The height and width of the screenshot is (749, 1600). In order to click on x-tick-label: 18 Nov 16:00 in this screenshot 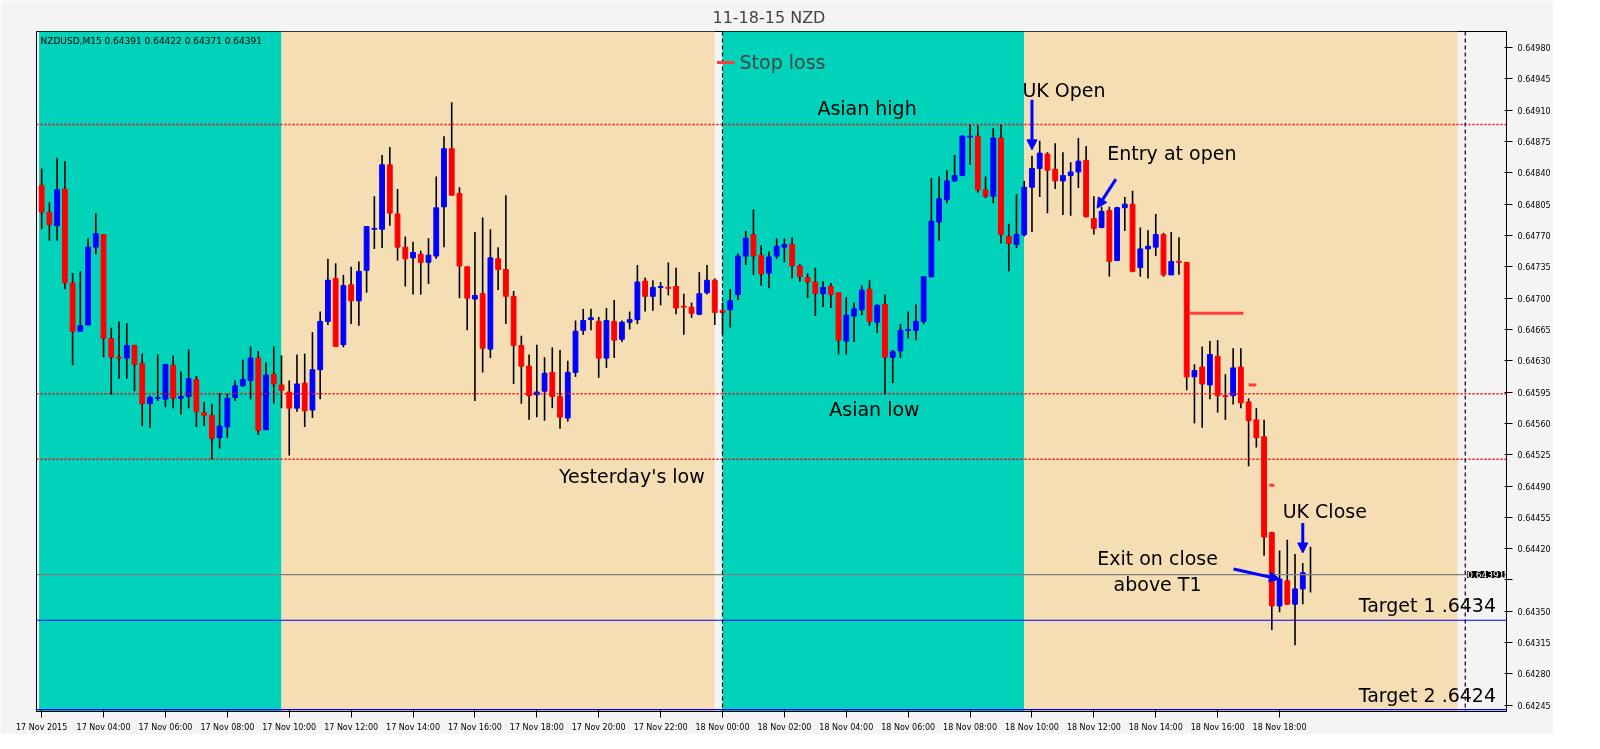, I will do `click(1217, 727)`.